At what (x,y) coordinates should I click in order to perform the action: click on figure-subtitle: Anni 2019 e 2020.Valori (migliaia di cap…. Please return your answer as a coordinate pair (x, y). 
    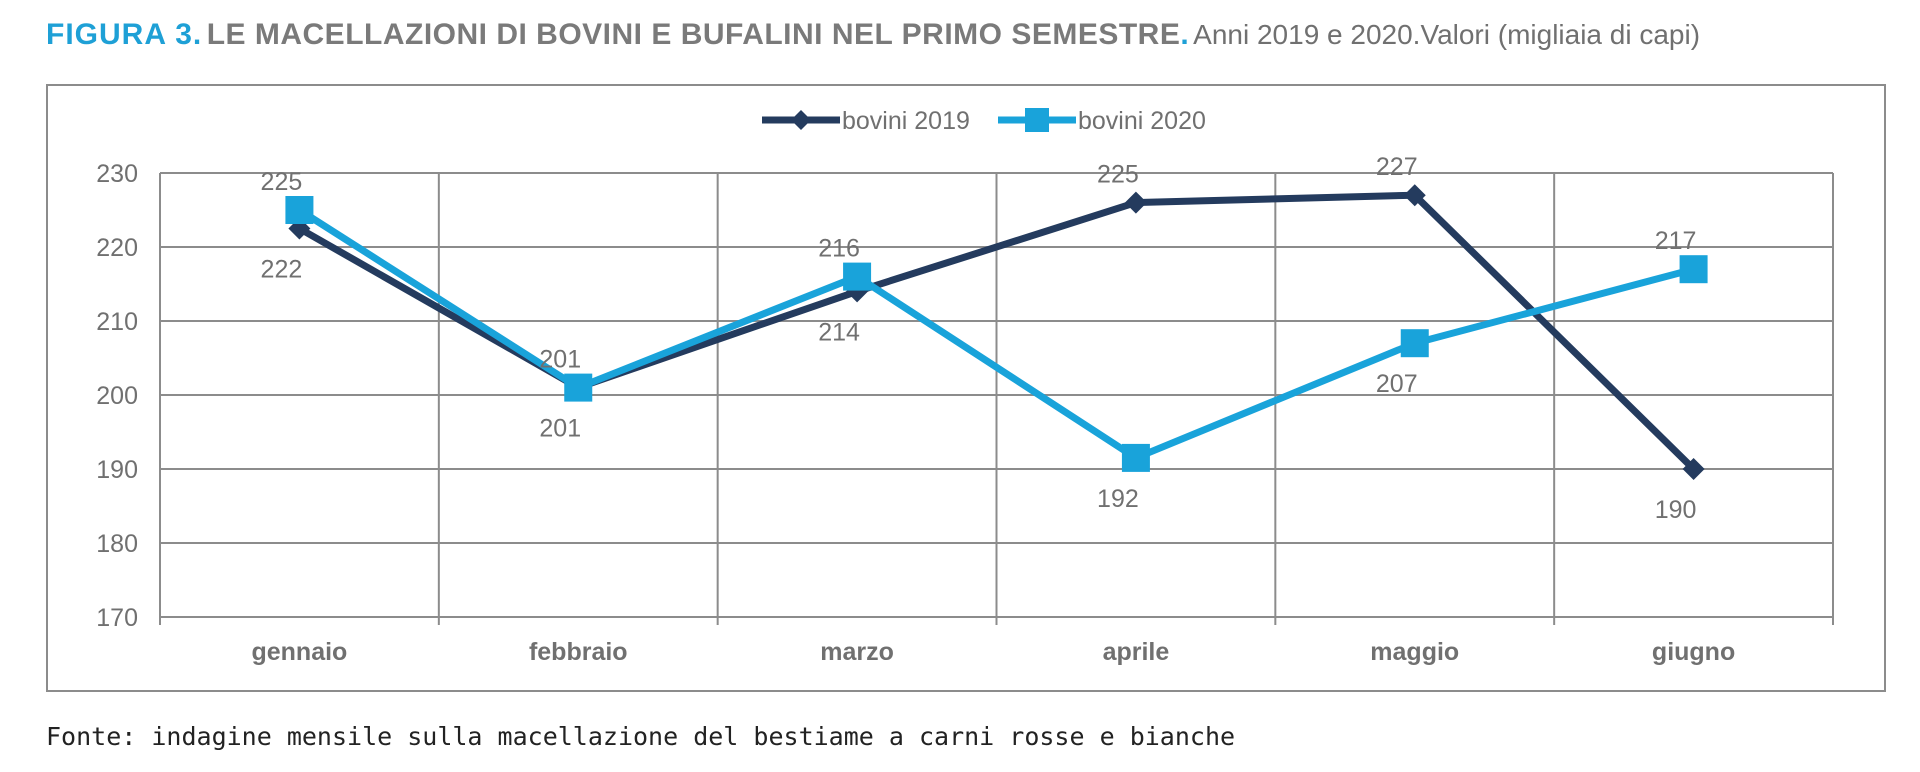
    Looking at the image, I should click on (1447, 34).